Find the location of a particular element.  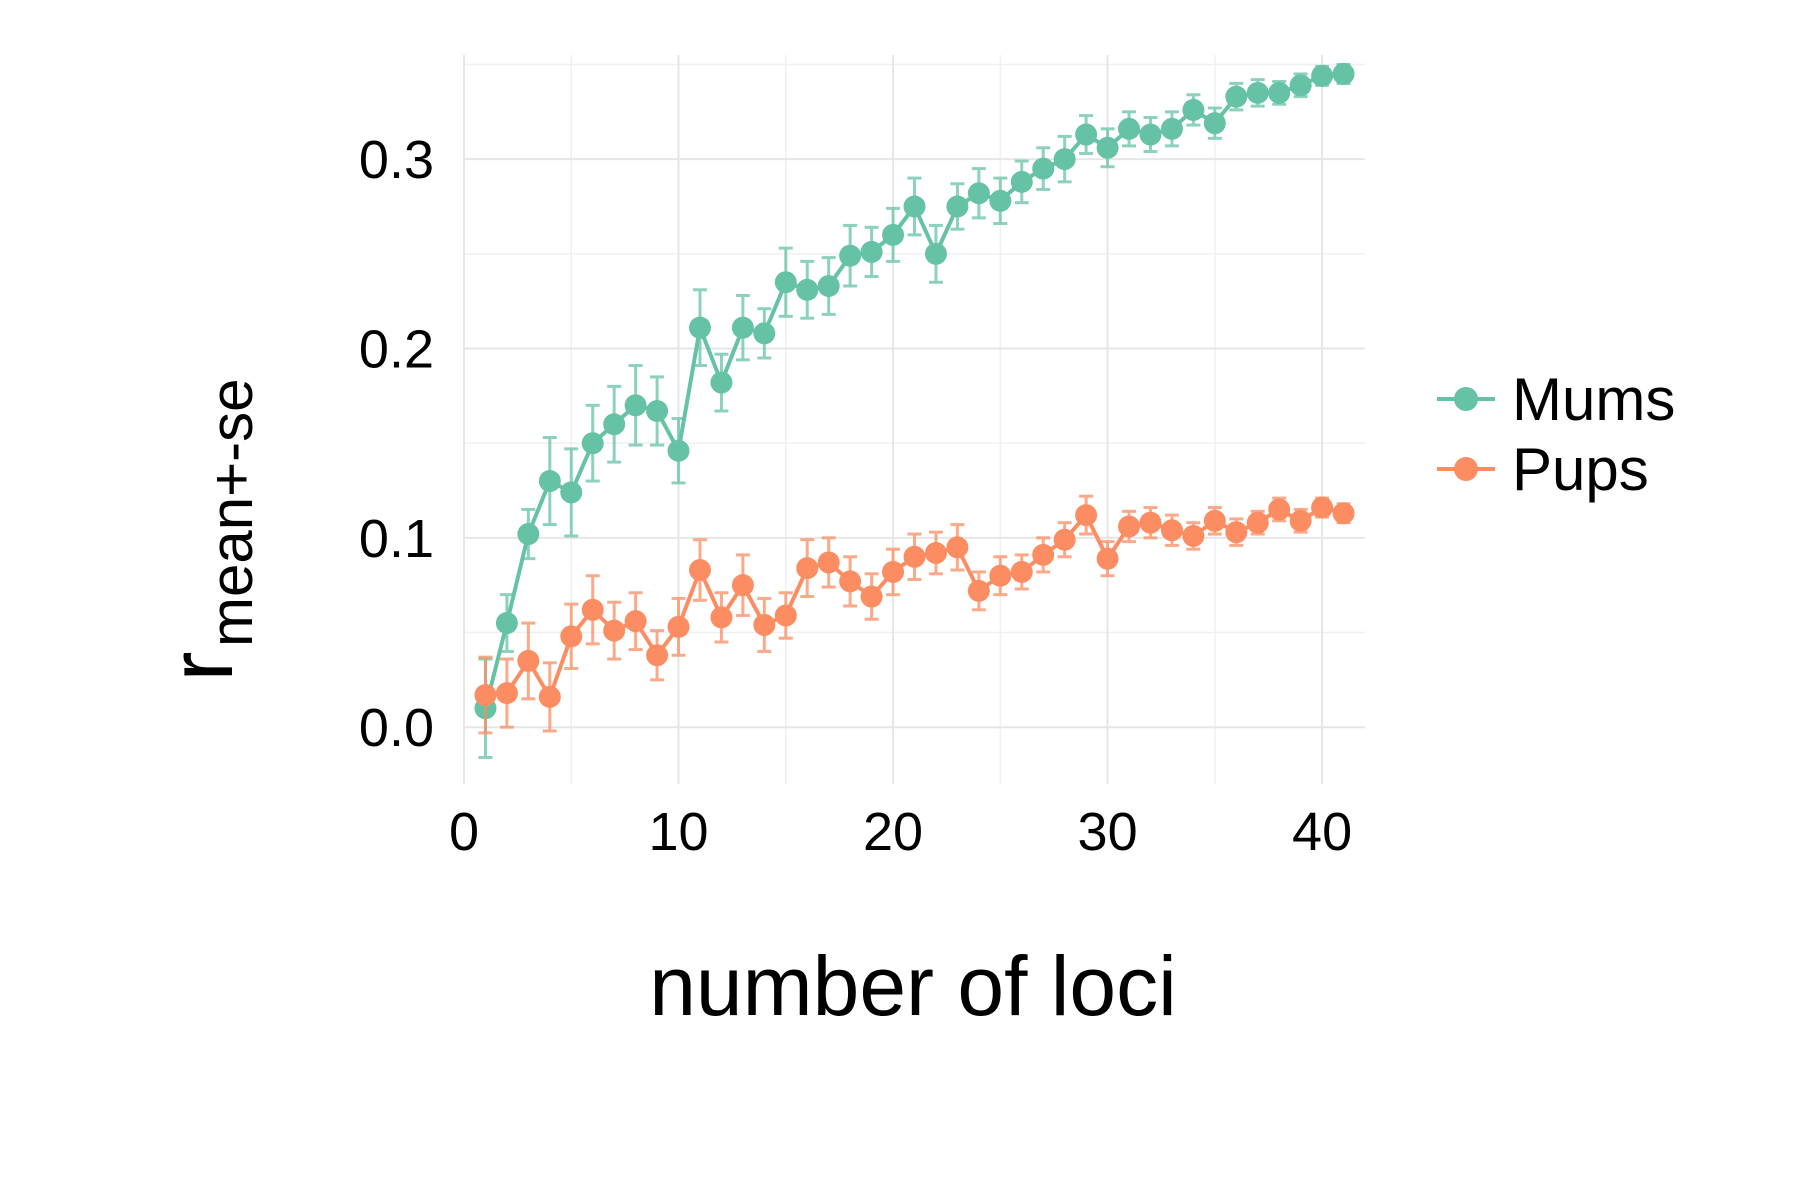

legend-label-mums: Mums is located at coordinates (1593, 399).